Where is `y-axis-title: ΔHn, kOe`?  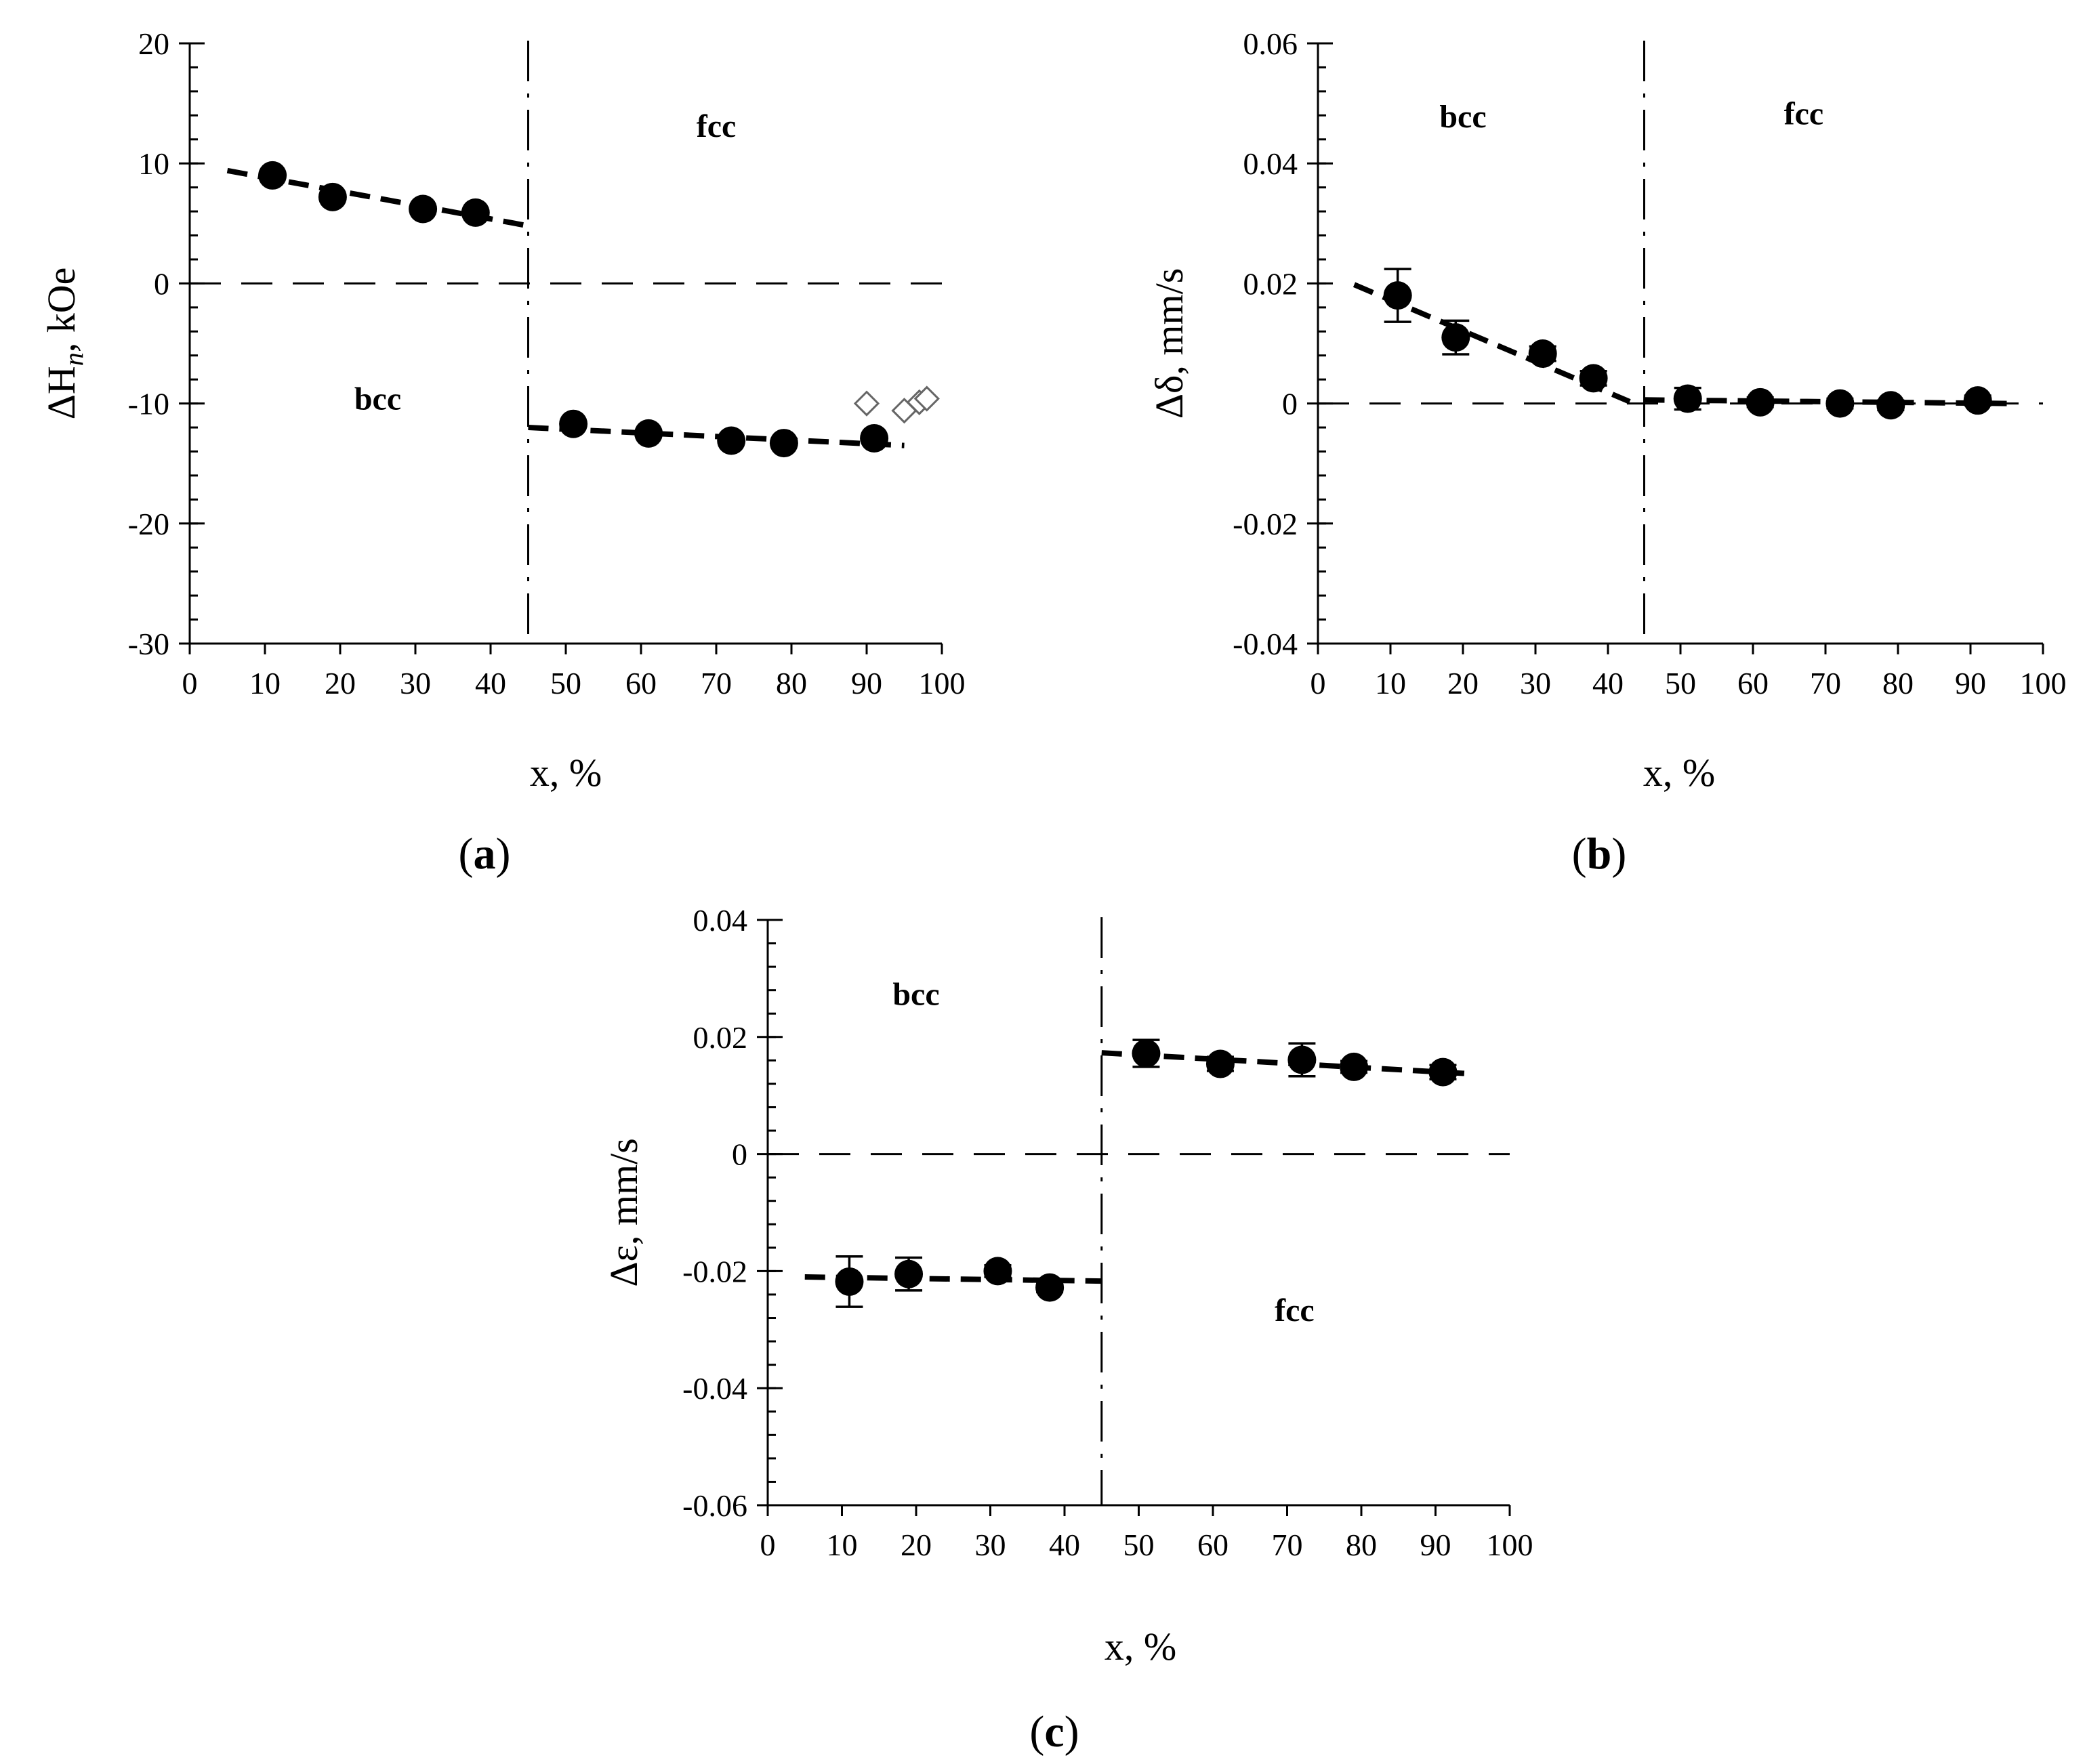 y-axis-title: ΔHn, kOe is located at coordinates (64, 344).